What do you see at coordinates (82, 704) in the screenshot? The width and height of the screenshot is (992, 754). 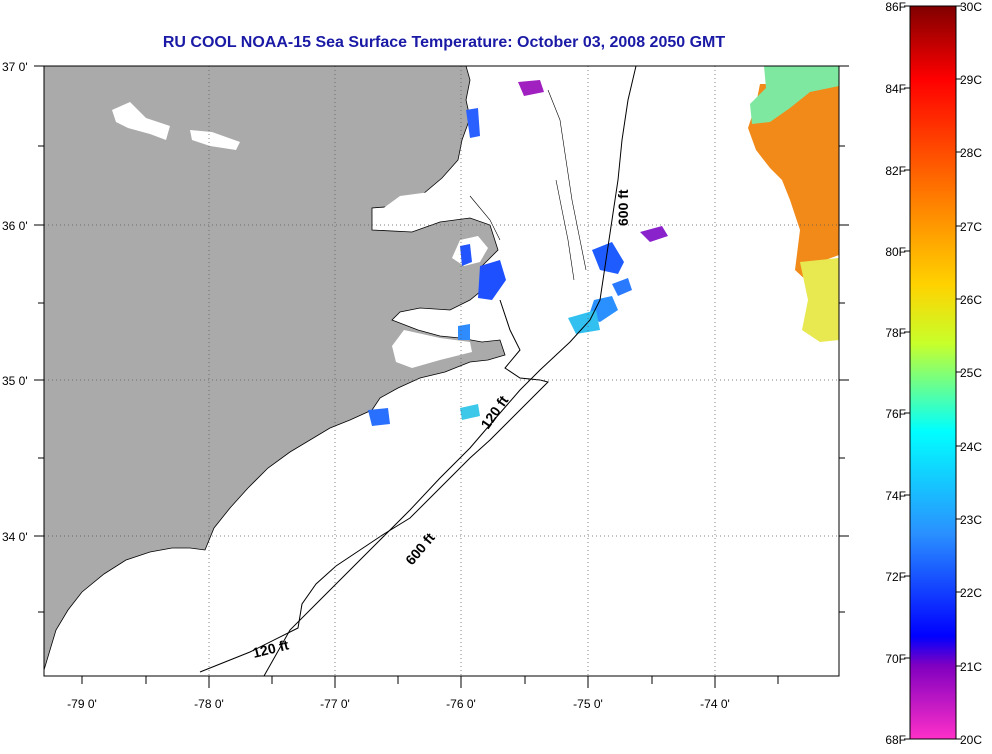 I see `lon-label: -79 0'` at bounding box center [82, 704].